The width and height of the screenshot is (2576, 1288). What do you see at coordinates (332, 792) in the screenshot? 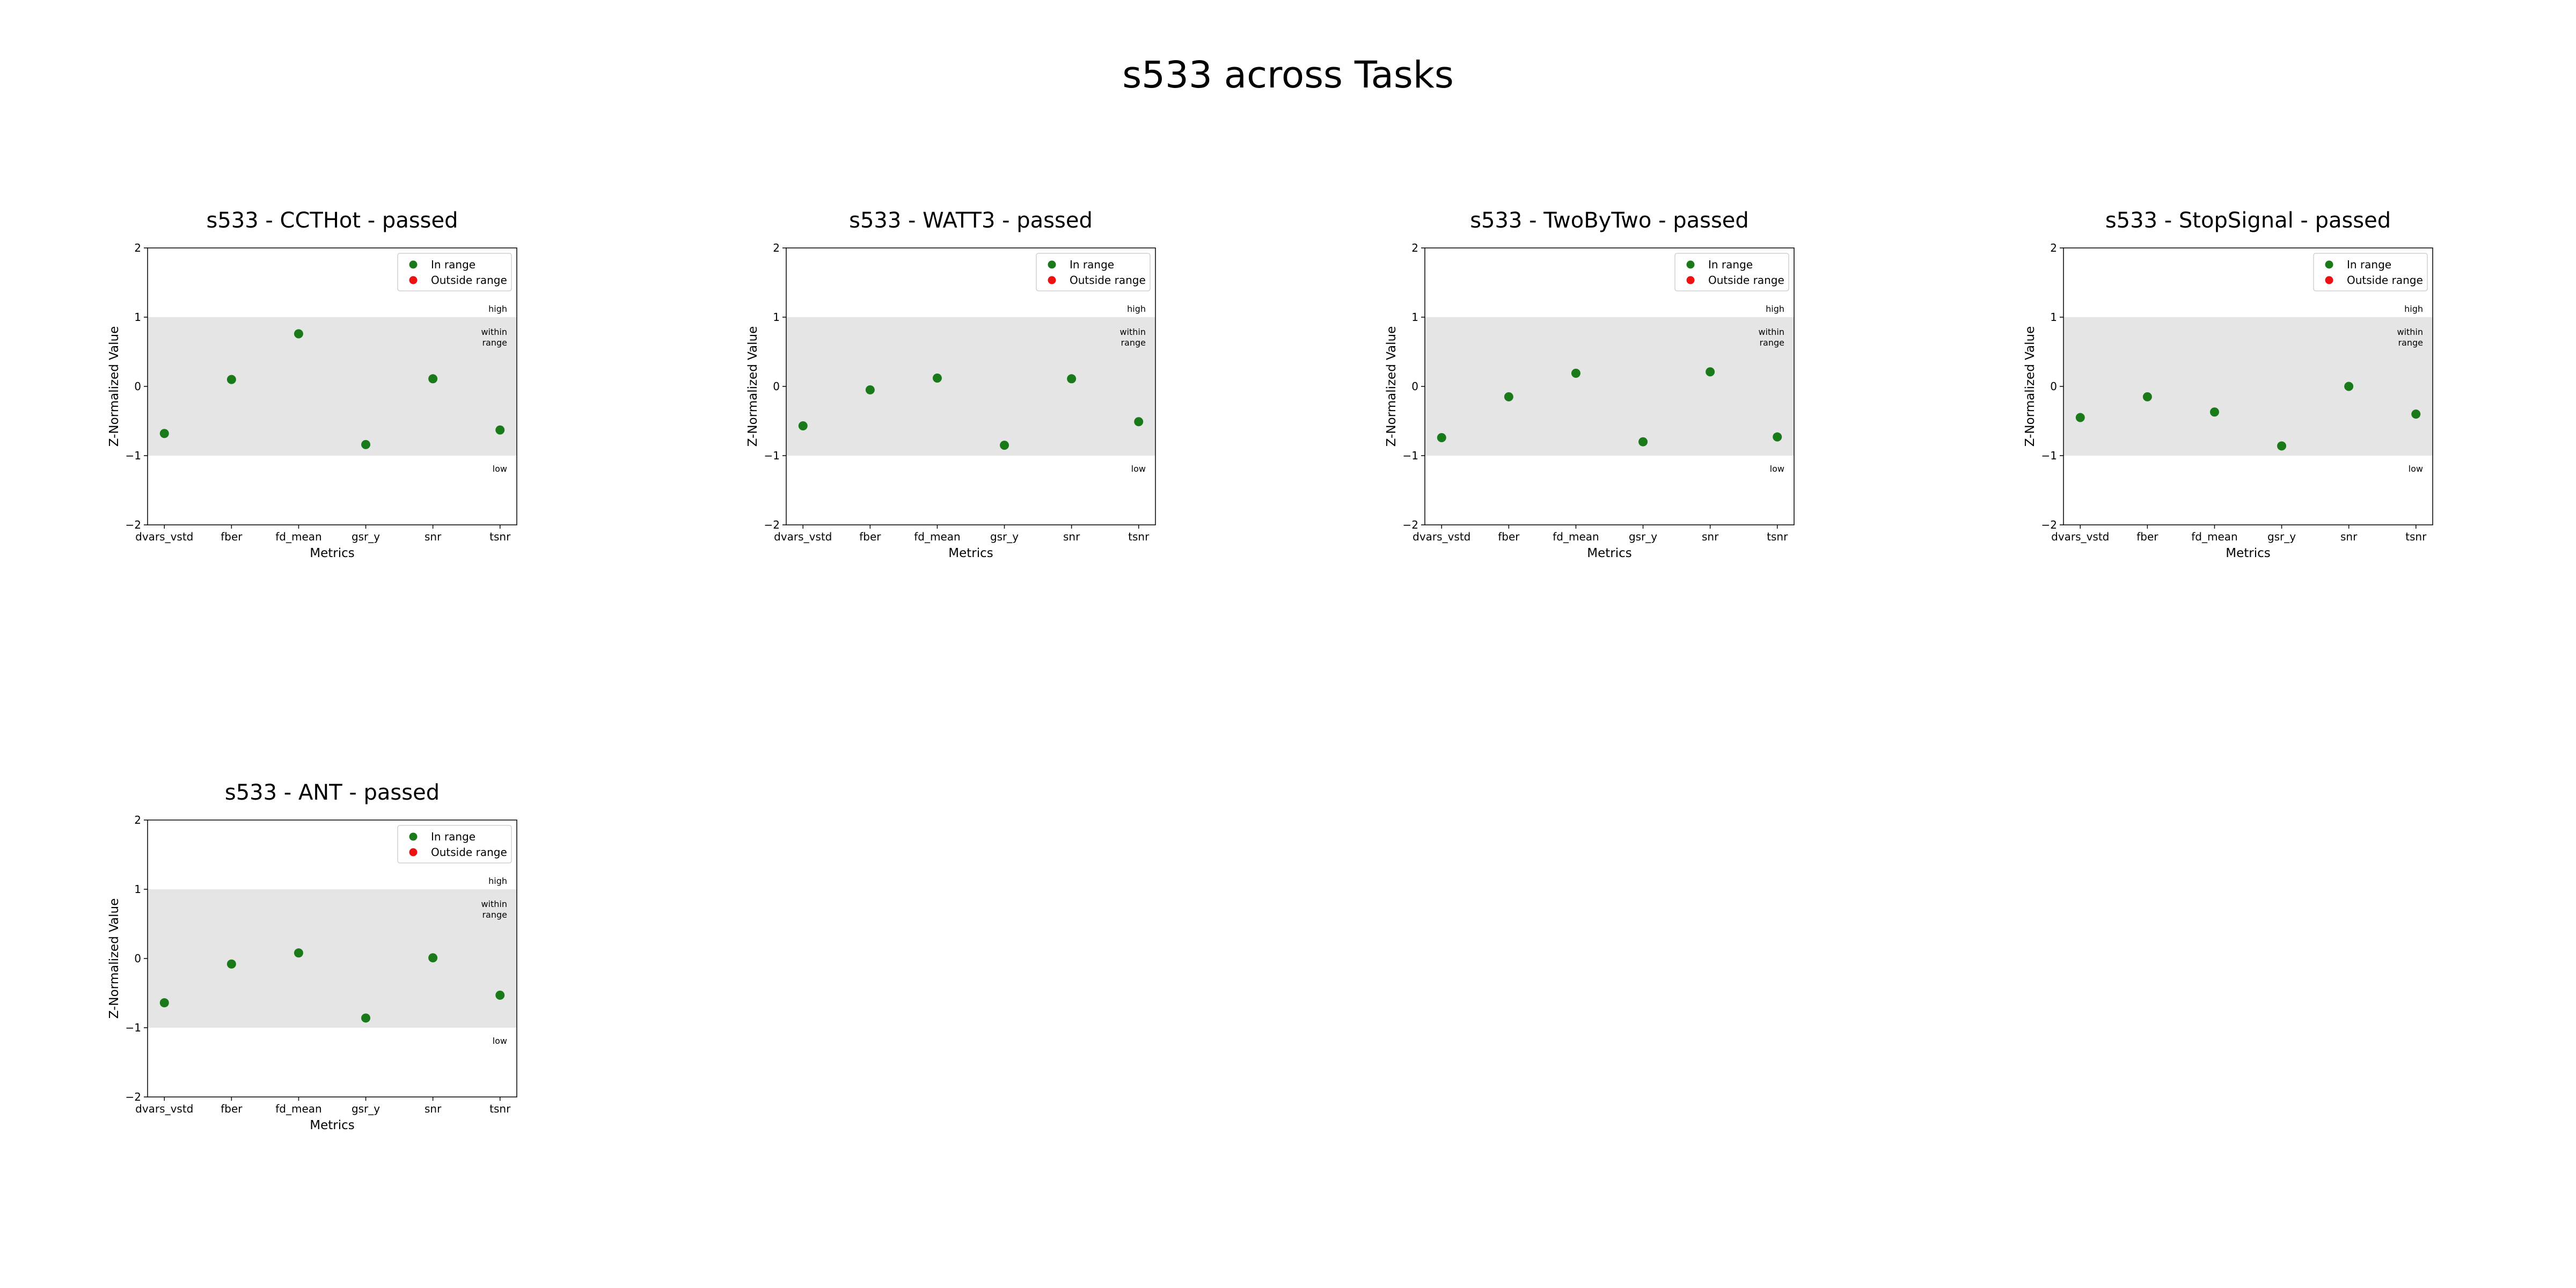
I see `subplot-title: s533 - ANT - passed` at bounding box center [332, 792].